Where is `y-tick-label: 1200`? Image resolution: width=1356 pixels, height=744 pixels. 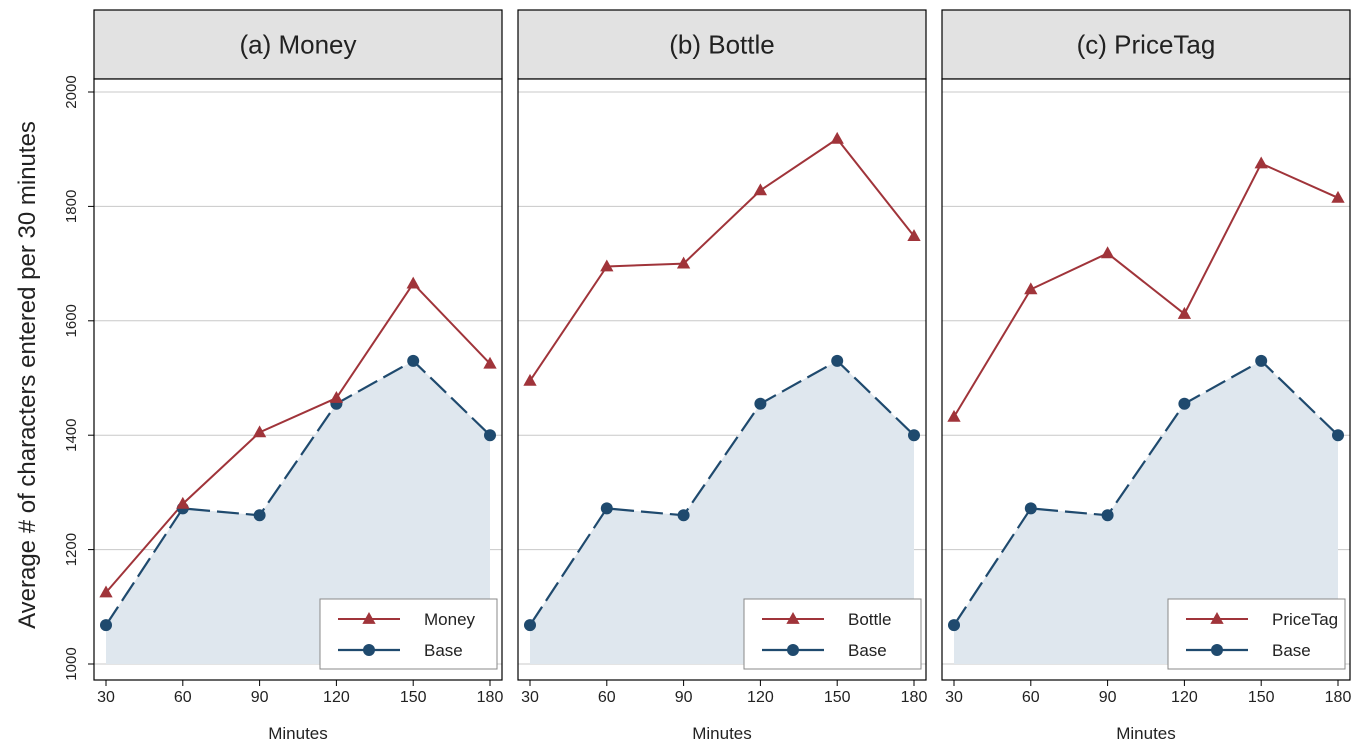 y-tick-label: 1200 is located at coordinates (71, 549).